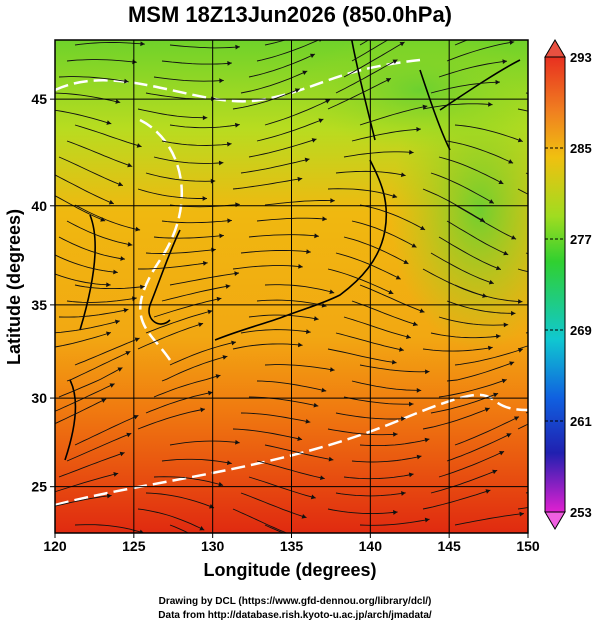  What do you see at coordinates (39, 305) in the screenshot?
I see `y-tick-label: 35` at bounding box center [39, 305].